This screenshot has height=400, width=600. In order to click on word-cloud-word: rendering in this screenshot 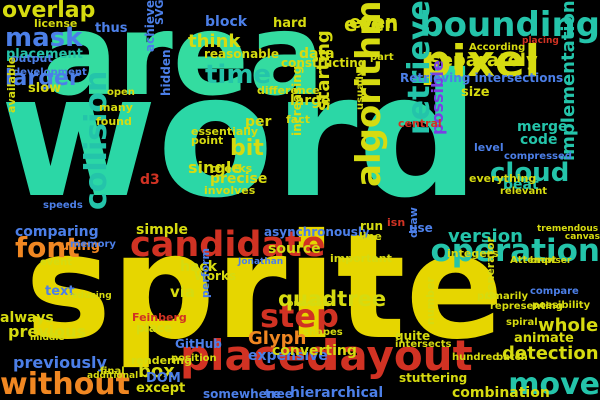, I will do `click(161, 360)`.